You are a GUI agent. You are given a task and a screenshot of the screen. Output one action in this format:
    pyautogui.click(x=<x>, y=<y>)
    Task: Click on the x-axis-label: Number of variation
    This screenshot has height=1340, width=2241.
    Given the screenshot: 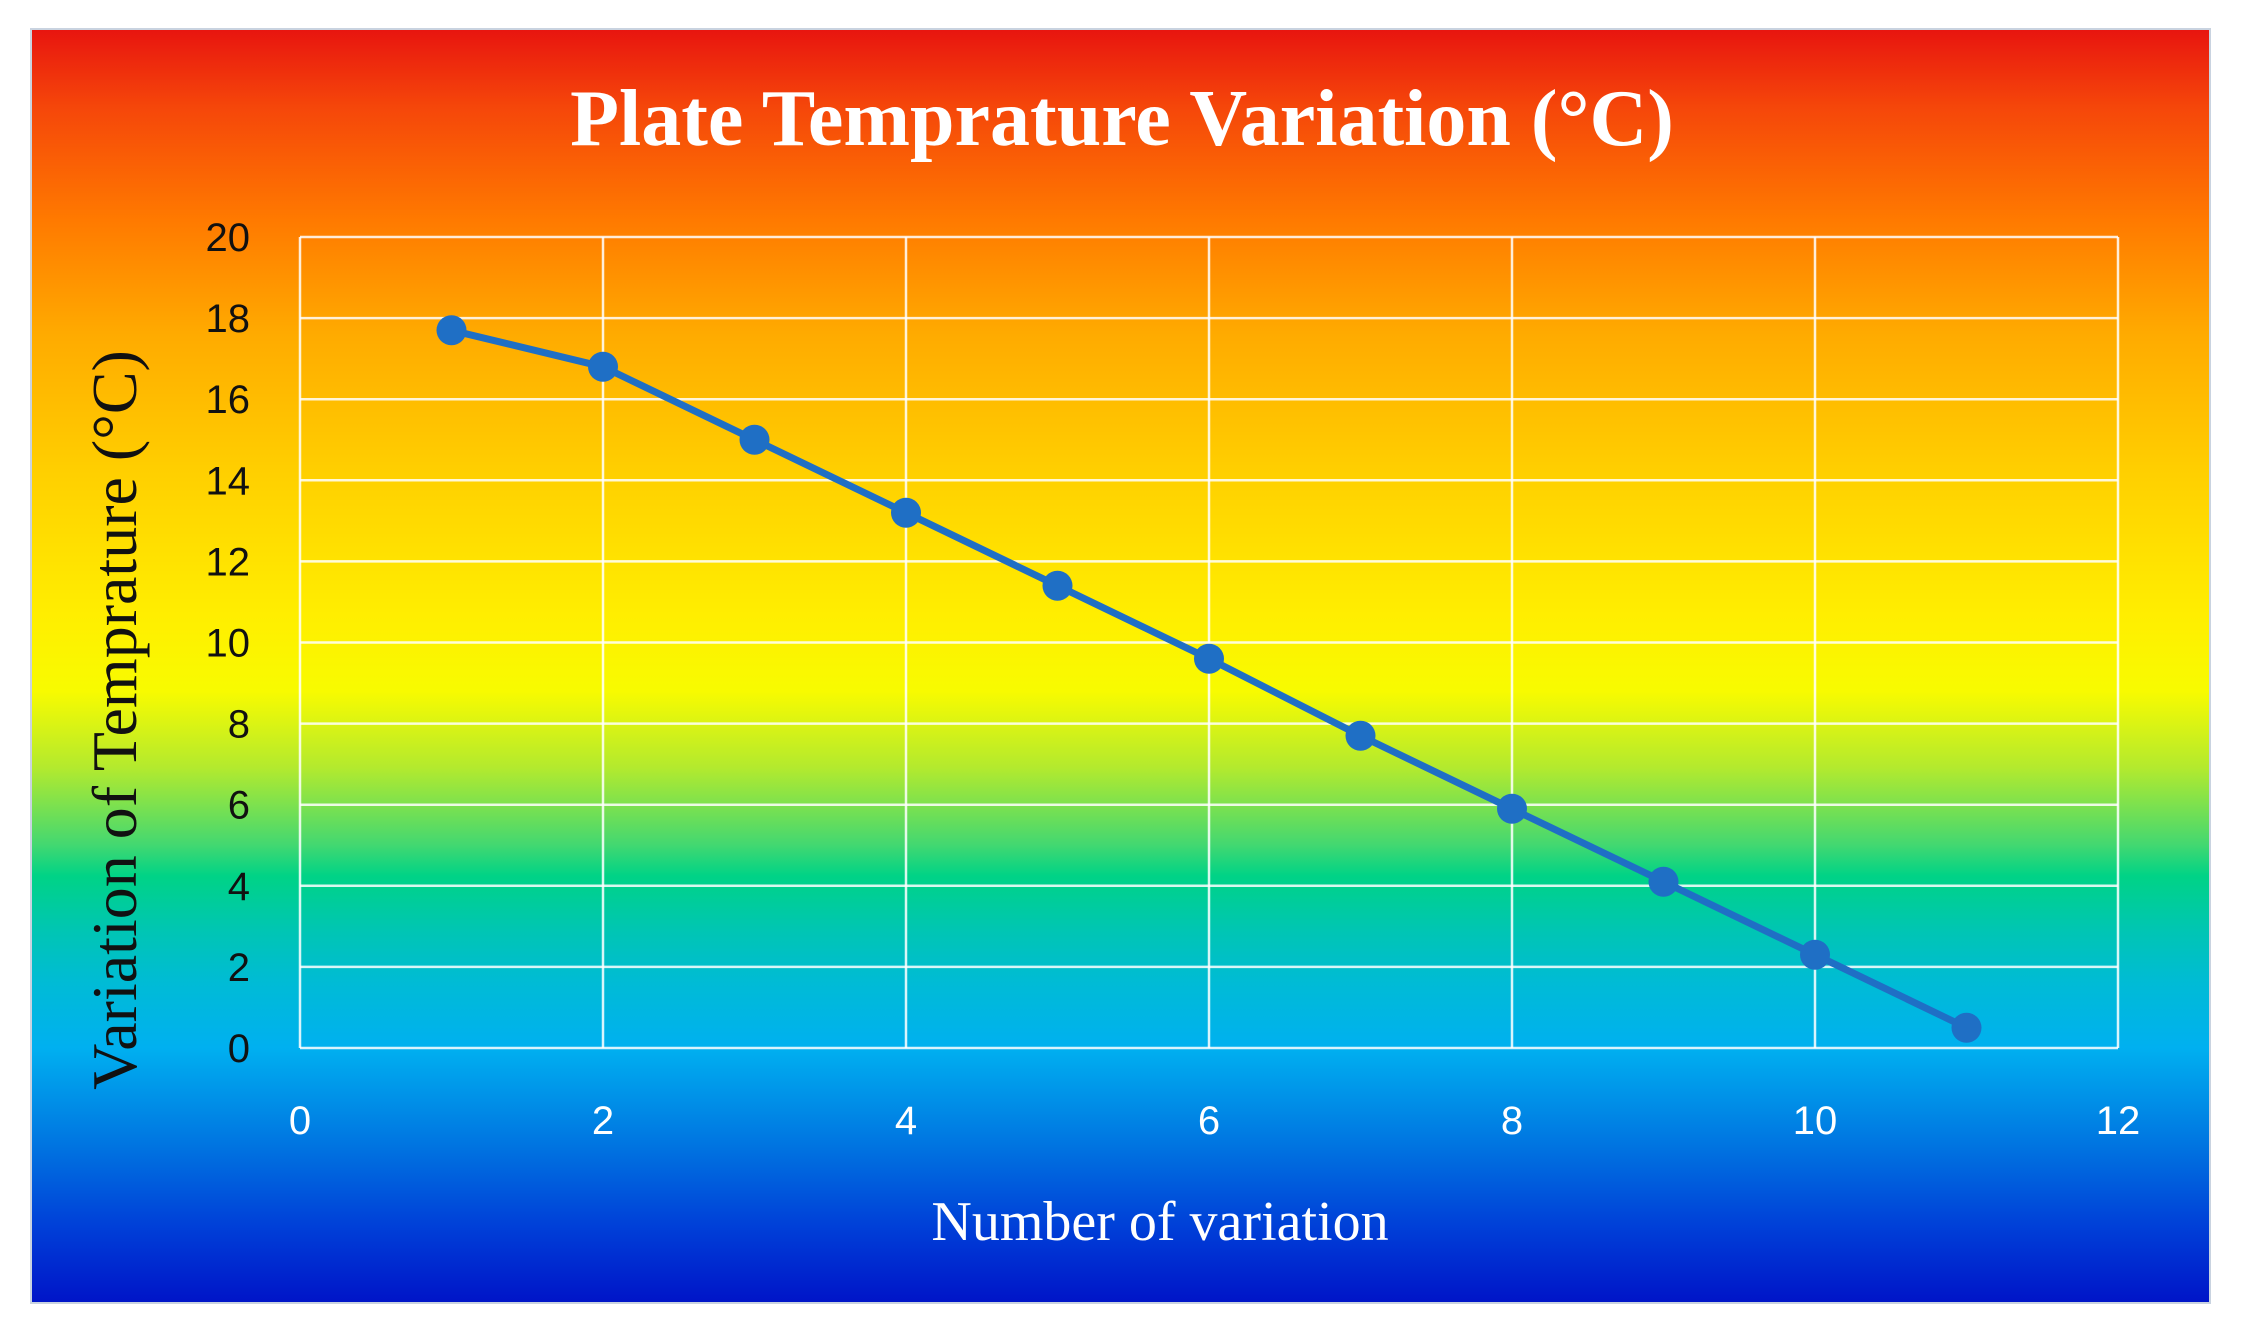 What is the action you would take?
    pyautogui.click(x=1159, y=1222)
    